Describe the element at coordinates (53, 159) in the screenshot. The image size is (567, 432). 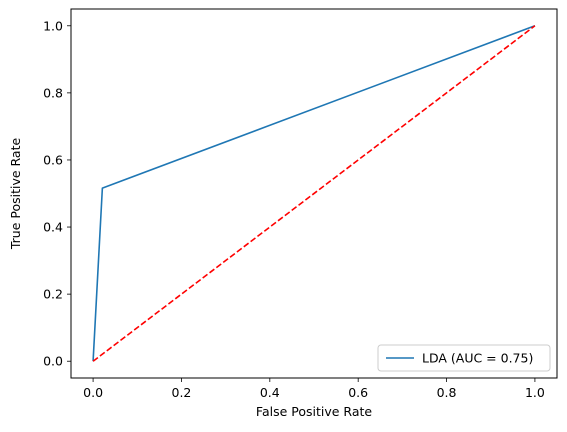
I see `y-tick-label: 0.6` at that location.